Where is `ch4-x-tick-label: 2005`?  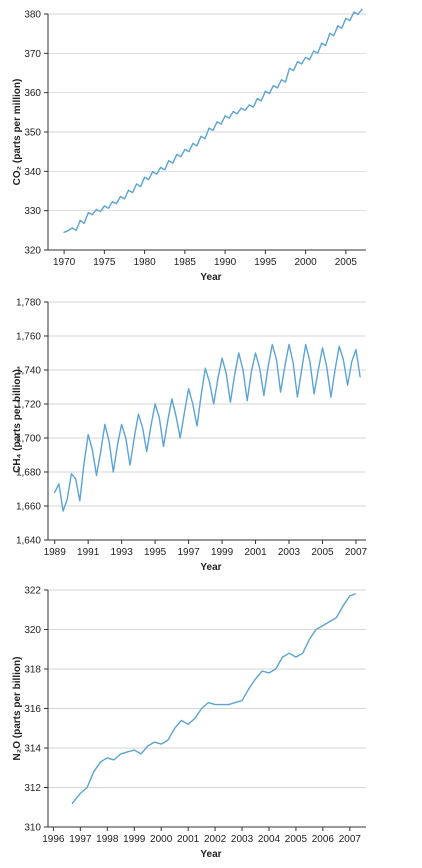 ch4-x-tick-label: 2005 is located at coordinates (322, 552).